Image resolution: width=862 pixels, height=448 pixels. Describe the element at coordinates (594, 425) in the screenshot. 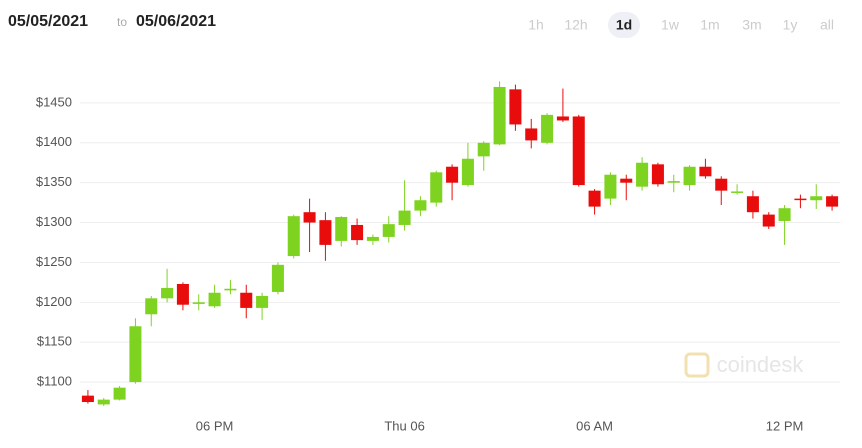

I see `x-tick-label: 06 AM` at that location.